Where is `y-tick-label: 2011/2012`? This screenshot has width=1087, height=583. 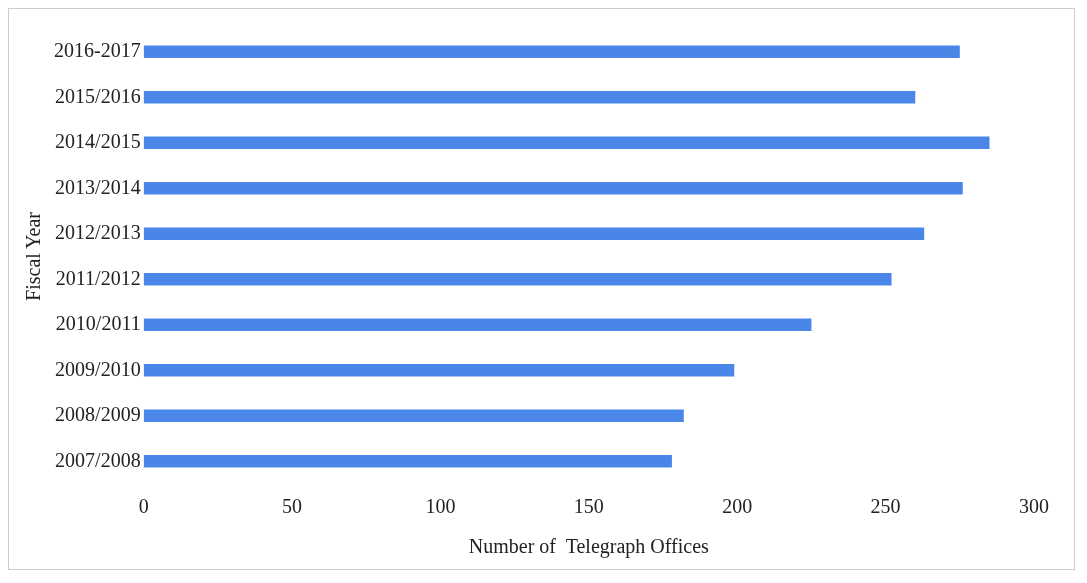
y-tick-label: 2011/2012 is located at coordinates (98, 277).